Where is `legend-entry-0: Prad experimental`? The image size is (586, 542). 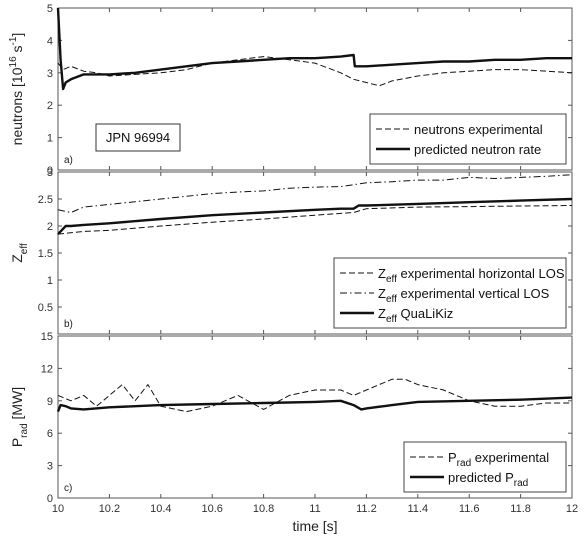 legend-entry-0: Prad experimental is located at coordinates (498, 459).